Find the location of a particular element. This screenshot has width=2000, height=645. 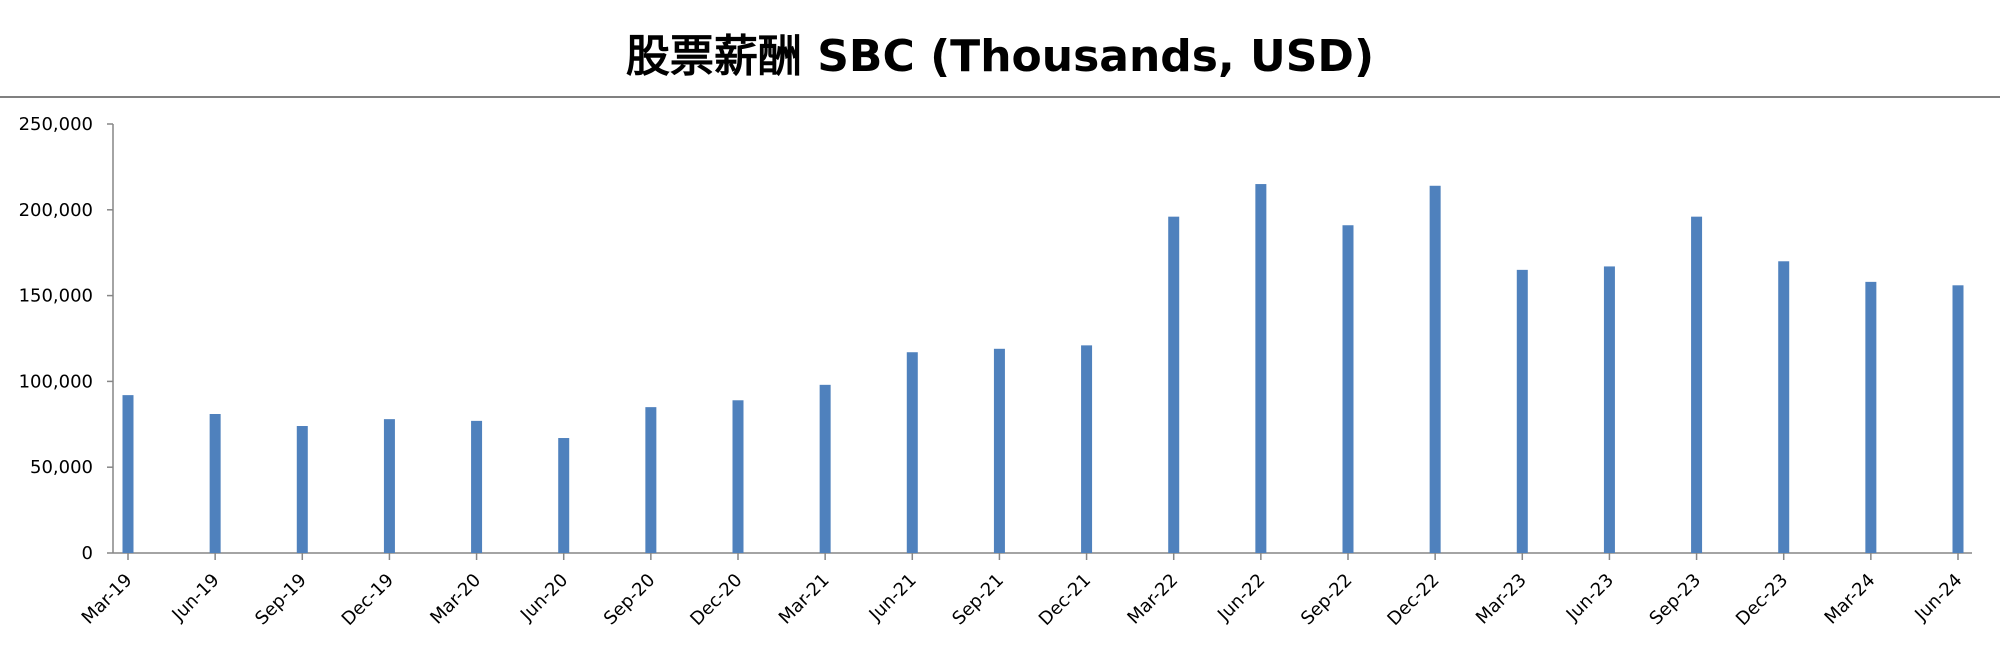

x-tick-label: Sep-19 is located at coordinates (281, 600).